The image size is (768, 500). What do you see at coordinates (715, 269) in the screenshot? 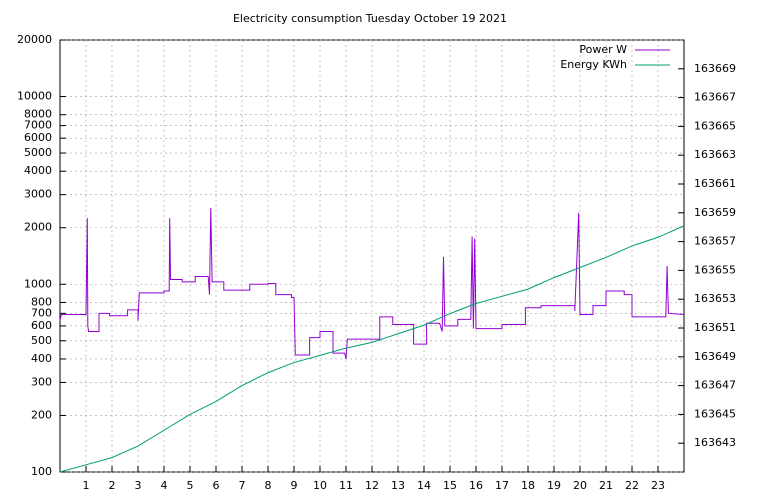
I see `y2-tick-label: 163655` at bounding box center [715, 269].